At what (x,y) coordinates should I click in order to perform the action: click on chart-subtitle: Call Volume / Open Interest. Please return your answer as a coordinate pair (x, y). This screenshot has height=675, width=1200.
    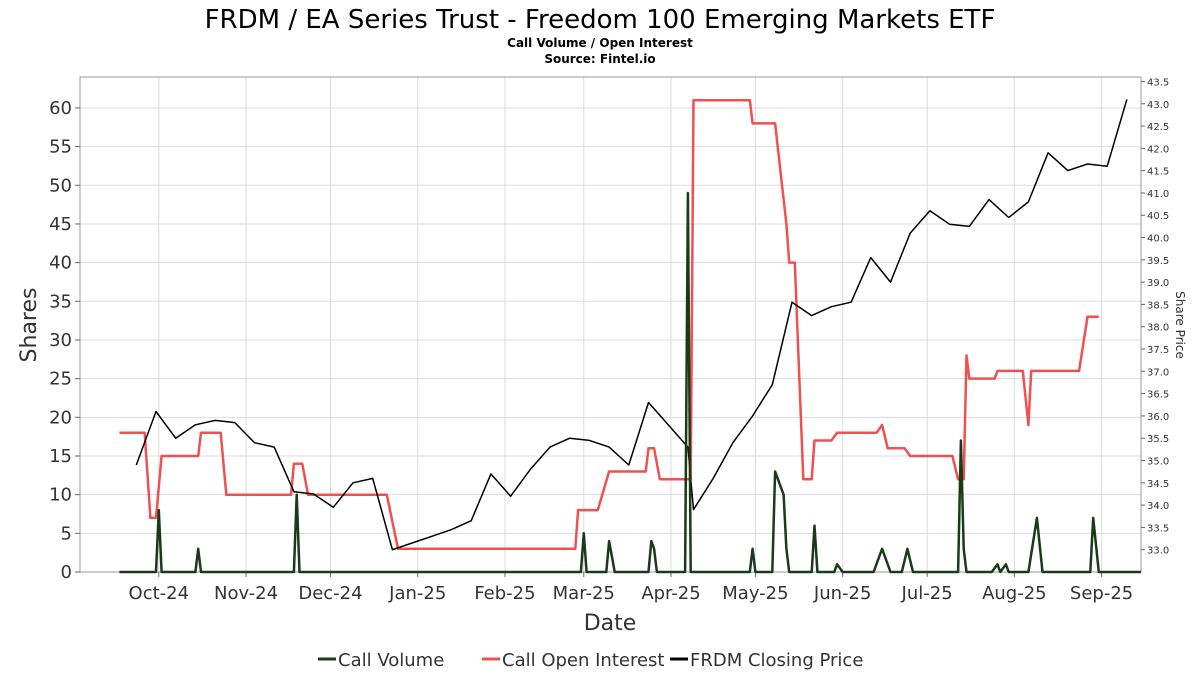
    Looking at the image, I should click on (600, 43).